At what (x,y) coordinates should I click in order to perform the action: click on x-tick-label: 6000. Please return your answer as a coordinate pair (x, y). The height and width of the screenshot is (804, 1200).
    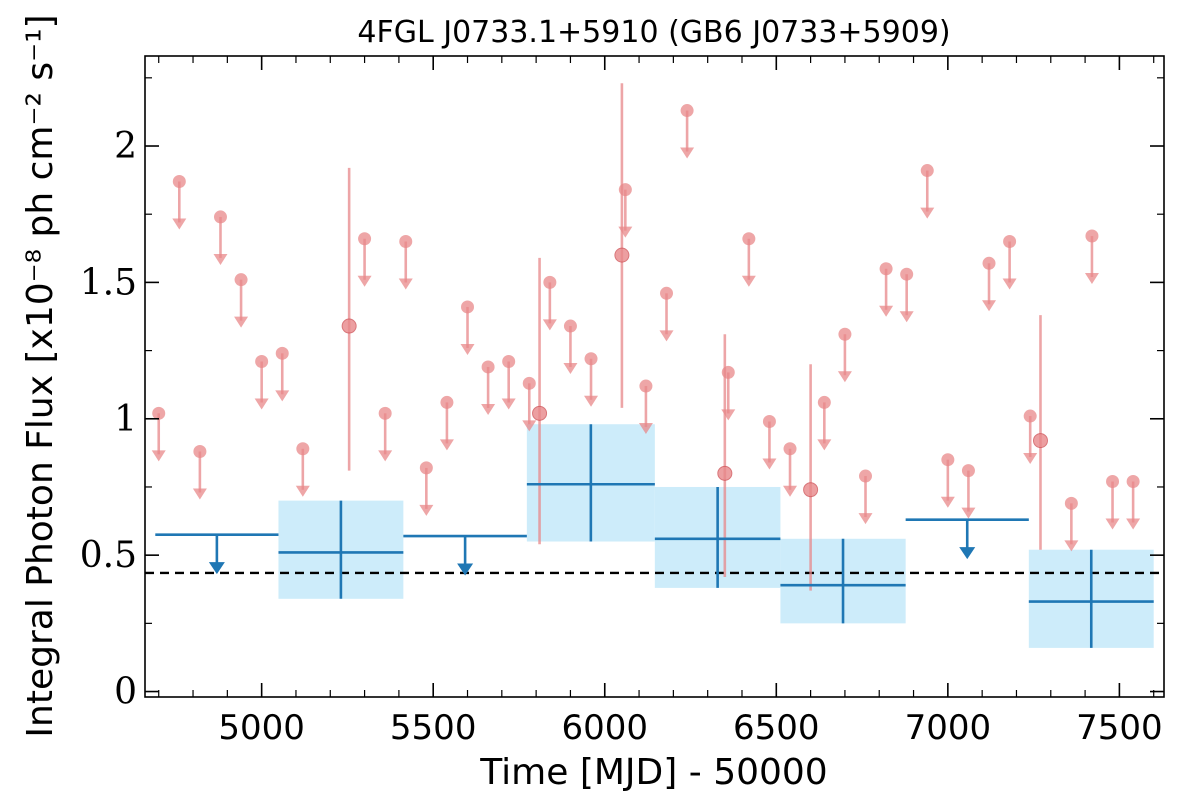
    Looking at the image, I should click on (604, 728).